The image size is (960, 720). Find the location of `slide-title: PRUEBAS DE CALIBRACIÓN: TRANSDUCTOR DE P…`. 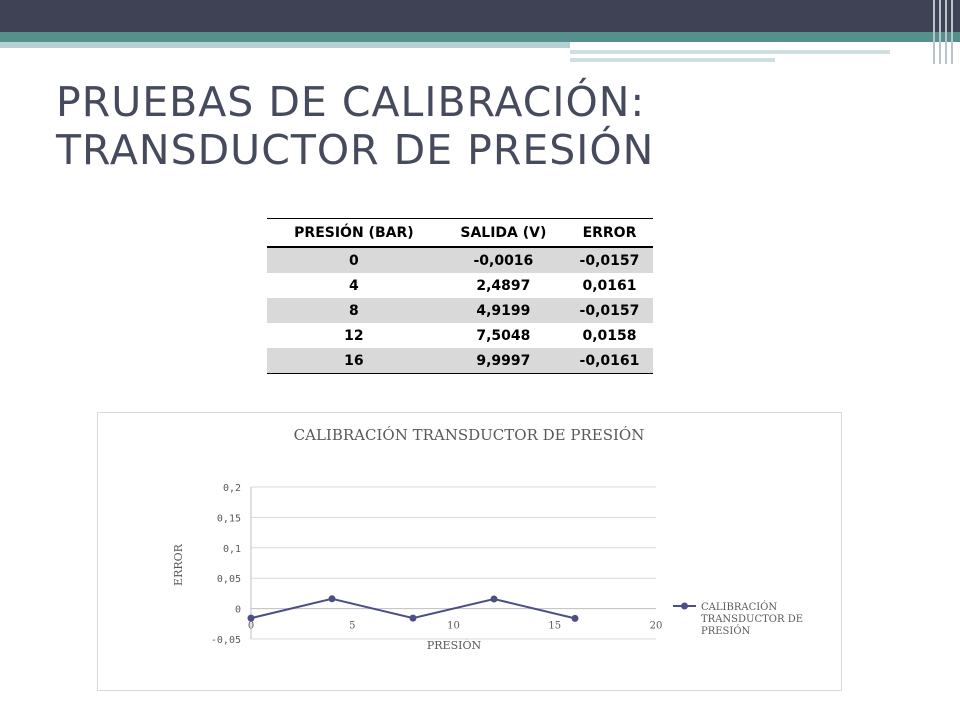

slide-title: PRUEBAS DE CALIBRACIÓN: TRANSDUCTOR DE P… is located at coordinates (466, 126).